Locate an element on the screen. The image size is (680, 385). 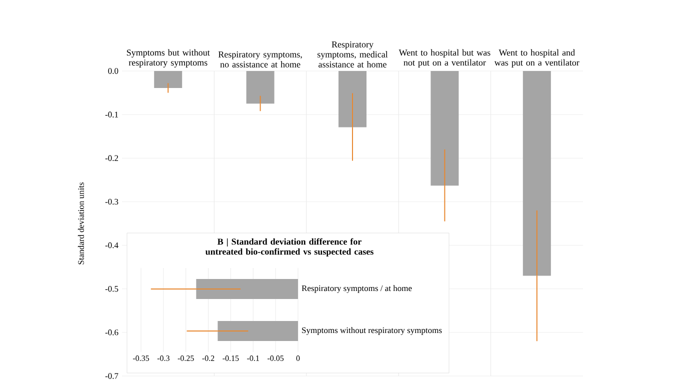
x-tick-label: Went to hospital but was not put on a ventilator is located at coordinates (444, 58).